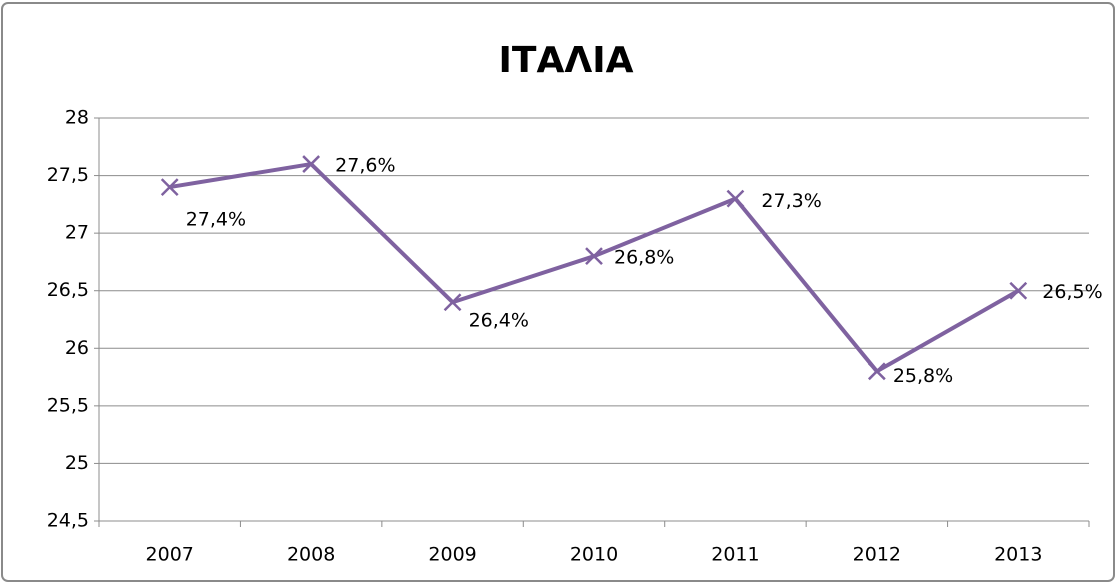 Image resolution: width=1117 pixels, height=583 pixels. What do you see at coordinates (791, 201) in the screenshot?
I see `data-label: 27,3%` at bounding box center [791, 201].